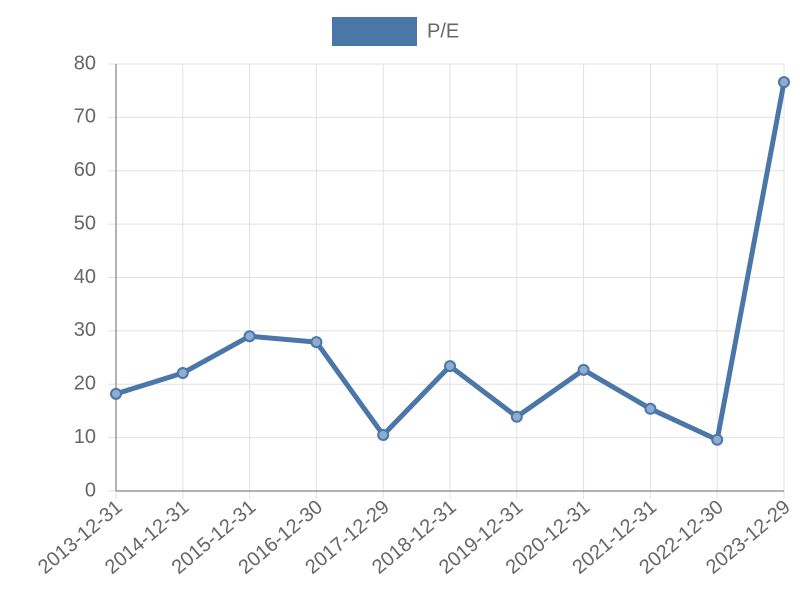  Describe the element at coordinates (85, 330) in the screenshot. I see `y-tick-label: 30` at that location.